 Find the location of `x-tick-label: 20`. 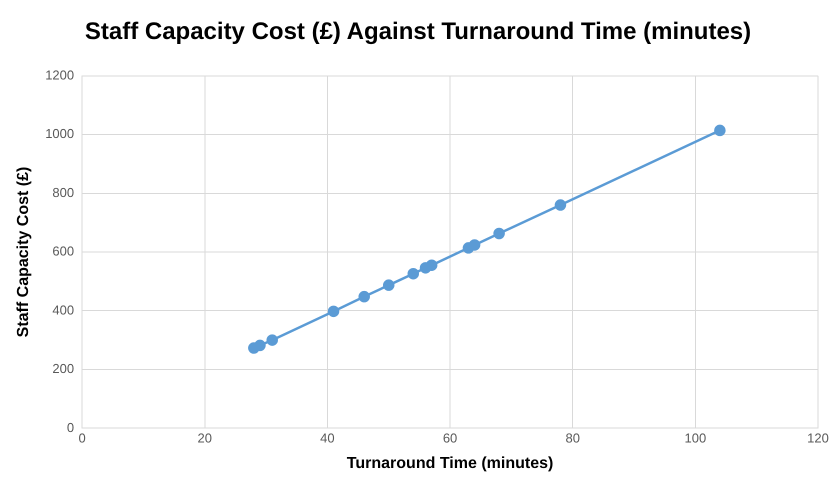

x-tick-label: 20 is located at coordinates (205, 438).